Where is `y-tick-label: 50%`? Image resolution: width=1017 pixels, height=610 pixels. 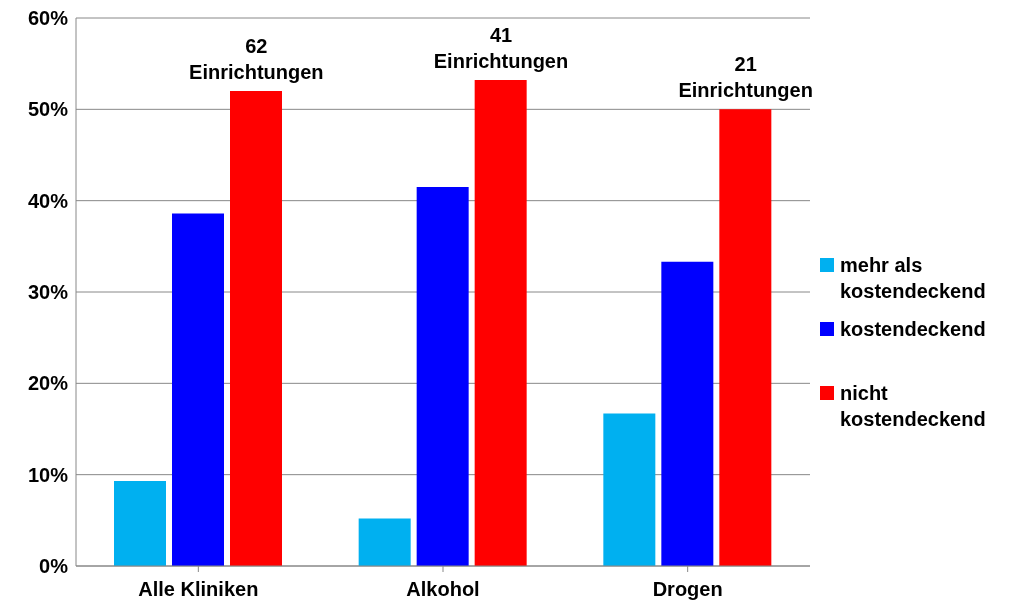 y-tick-label: 50% is located at coordinates (48, 109).